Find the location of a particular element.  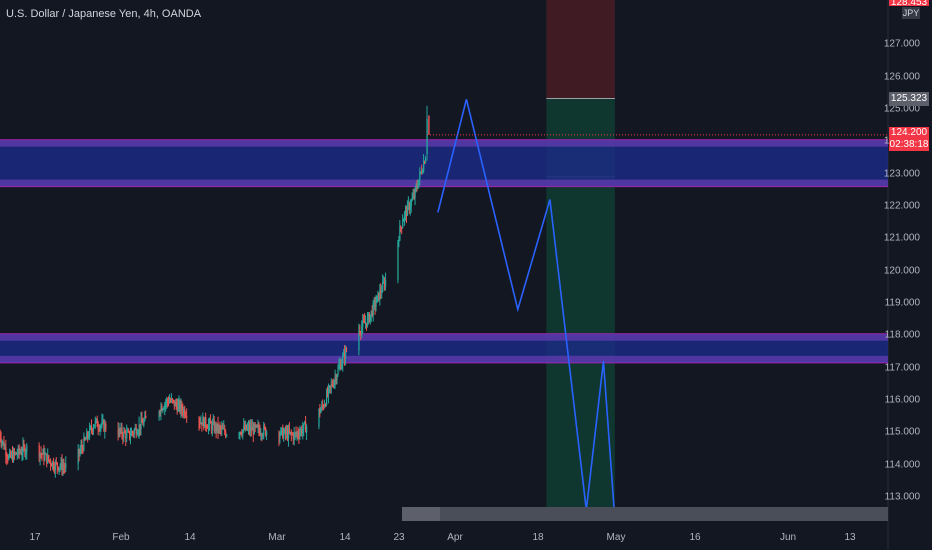

time-tick-label: May is located at coordinates (616, 537).